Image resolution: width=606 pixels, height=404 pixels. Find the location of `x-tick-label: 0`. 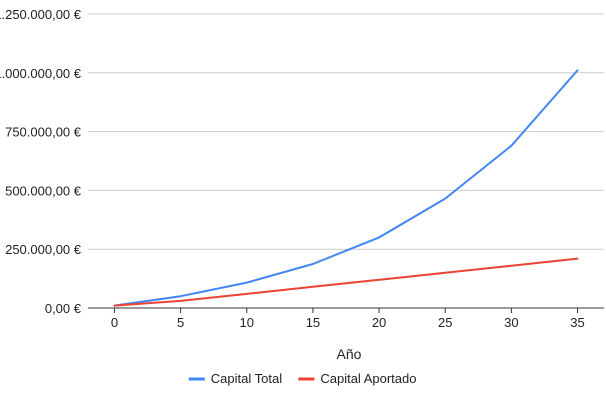

x-tick-label: 0 is located at coordinates (114, 322).